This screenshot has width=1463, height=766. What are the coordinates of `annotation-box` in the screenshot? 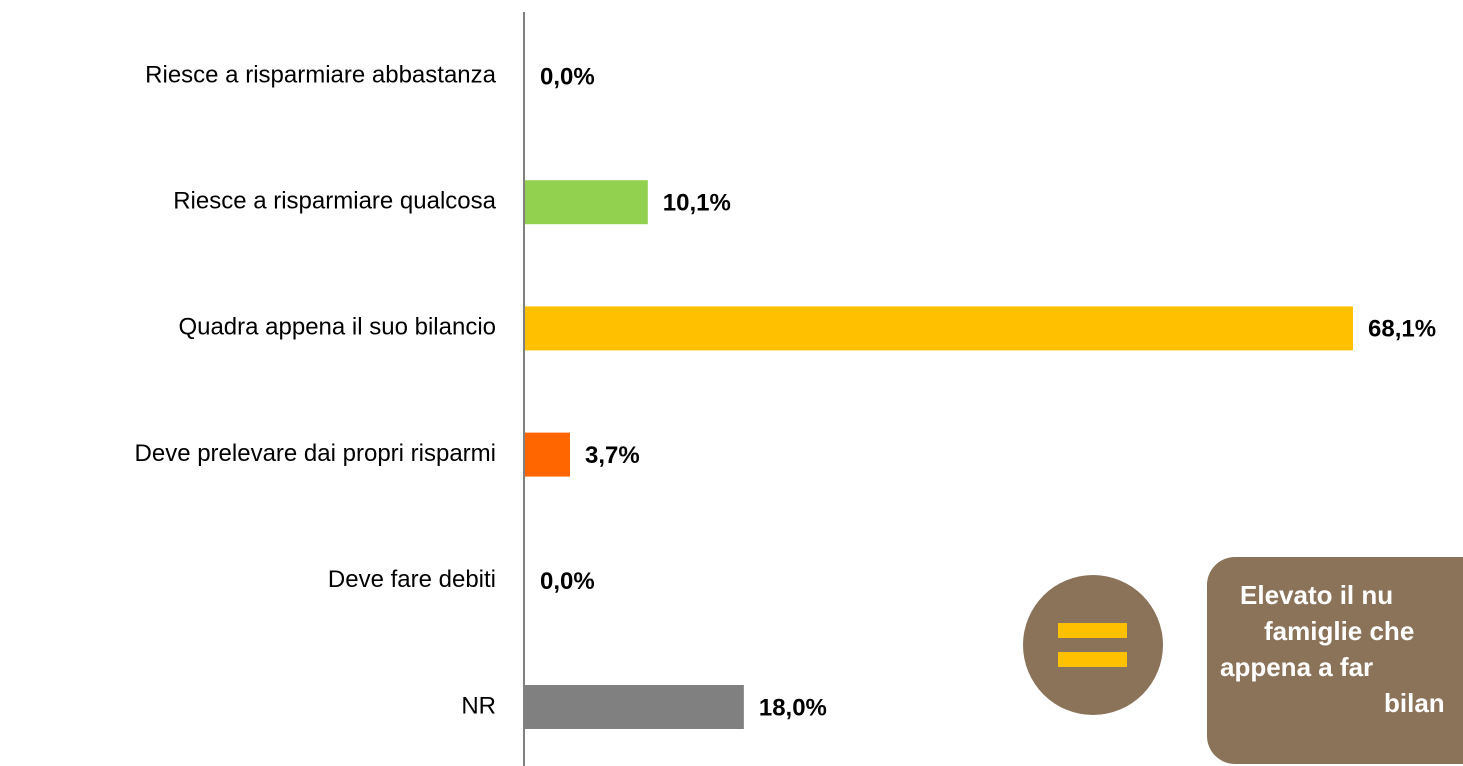 It's located at (1335, 660).